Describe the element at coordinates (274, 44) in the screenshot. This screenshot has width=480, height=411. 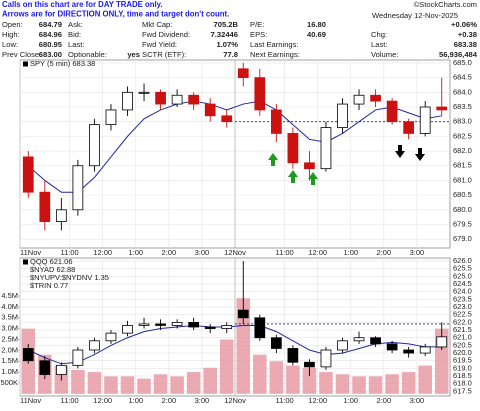
I see `quote-label: Last Earnings:` at that location.